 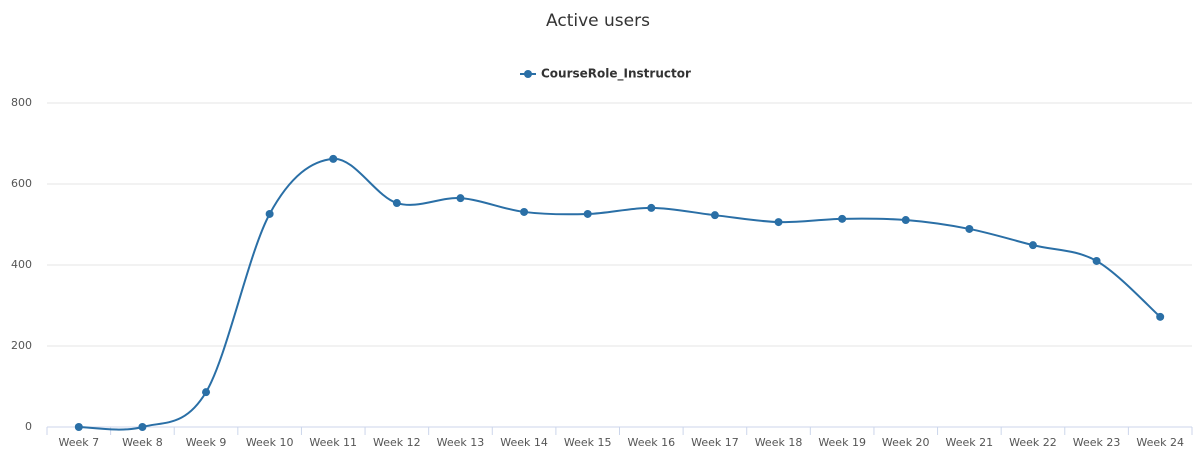 I want to click on x-tick-label: Week 11, so click(x=333, y=442).